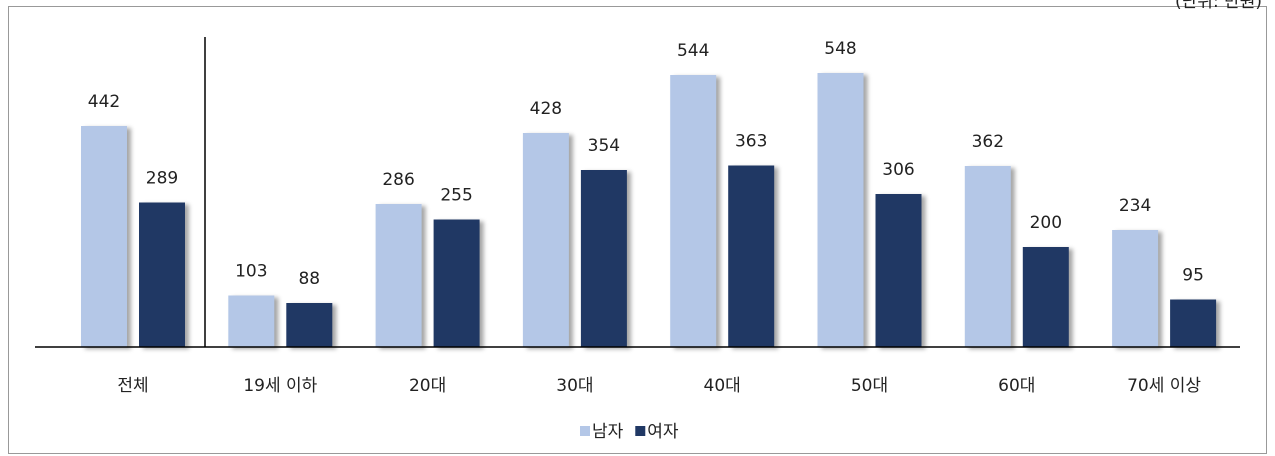 The image size is (1275, 456). I want to click on value-label: 234, so click(1135, 206).